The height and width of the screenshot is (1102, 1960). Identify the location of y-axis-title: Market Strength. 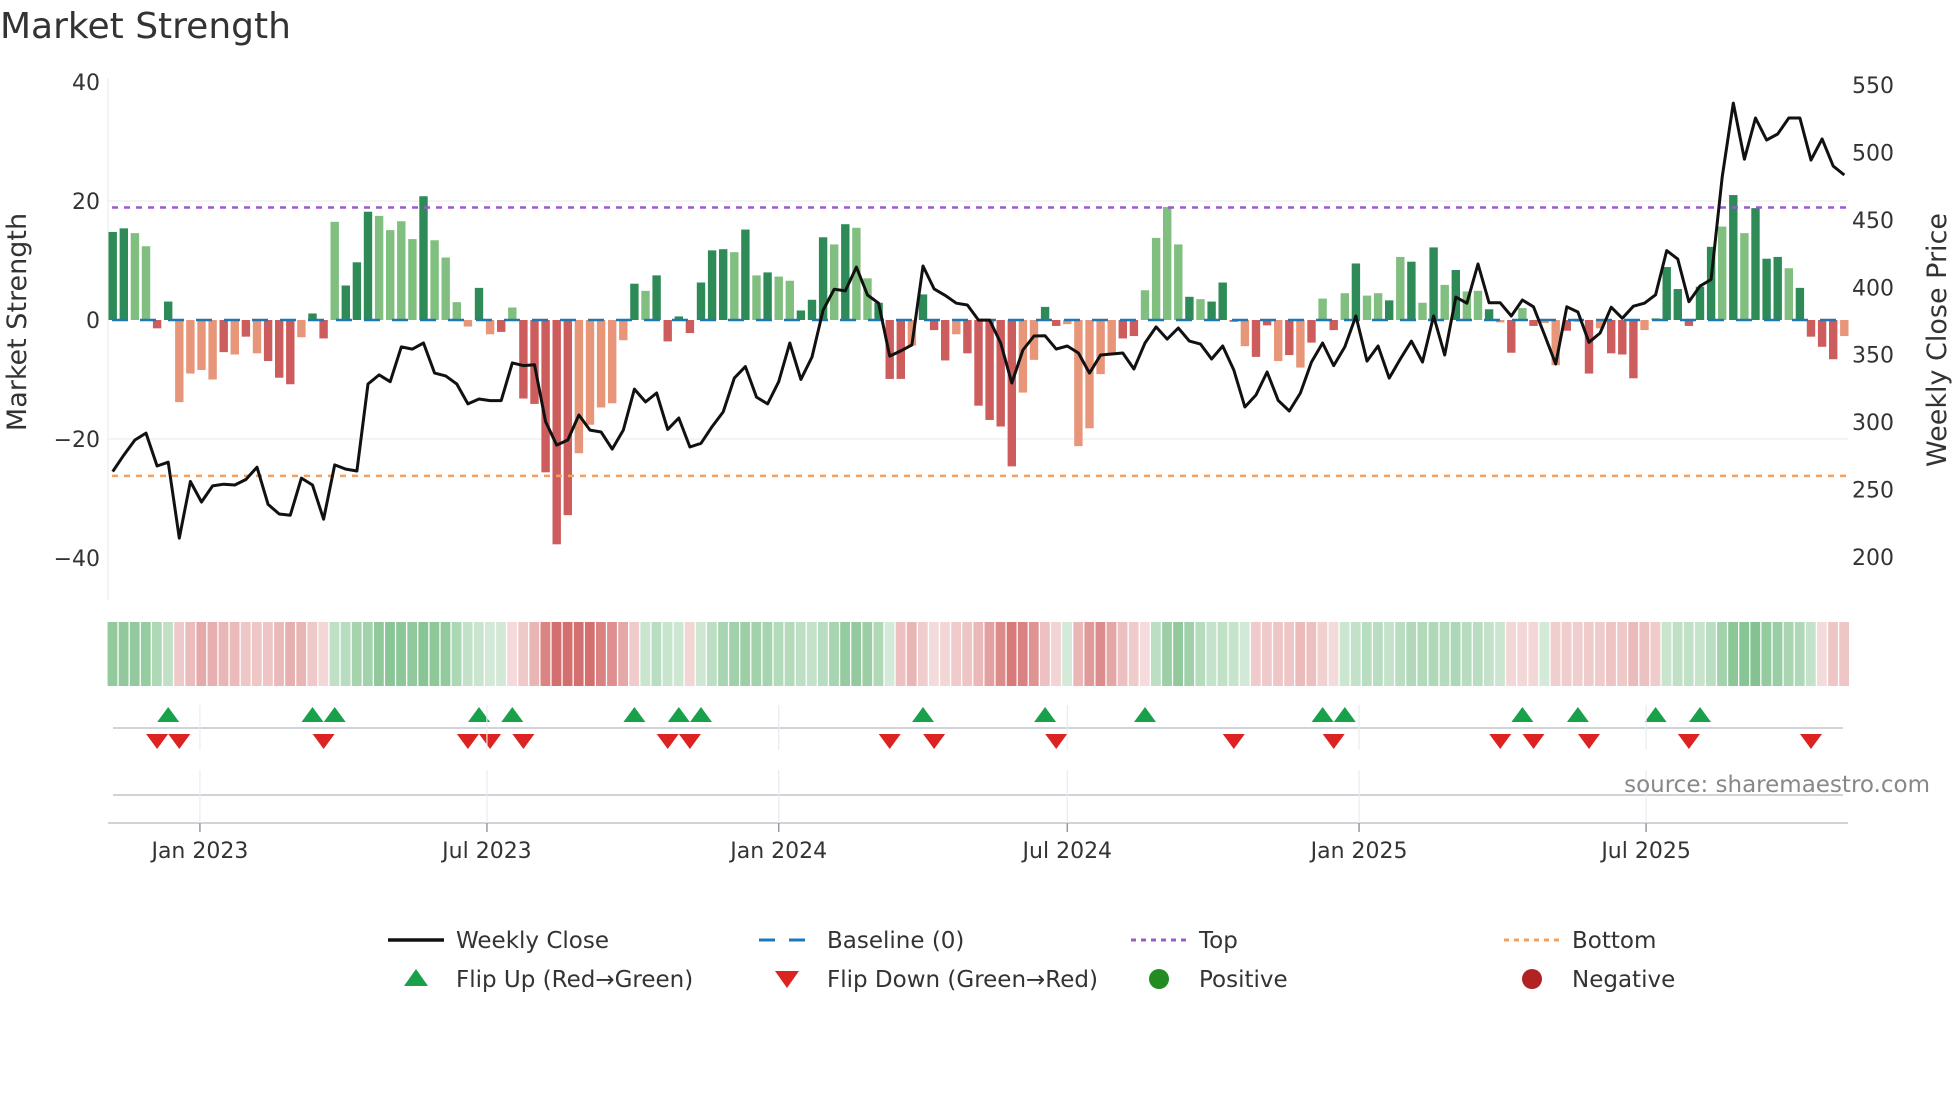
(17, 322).